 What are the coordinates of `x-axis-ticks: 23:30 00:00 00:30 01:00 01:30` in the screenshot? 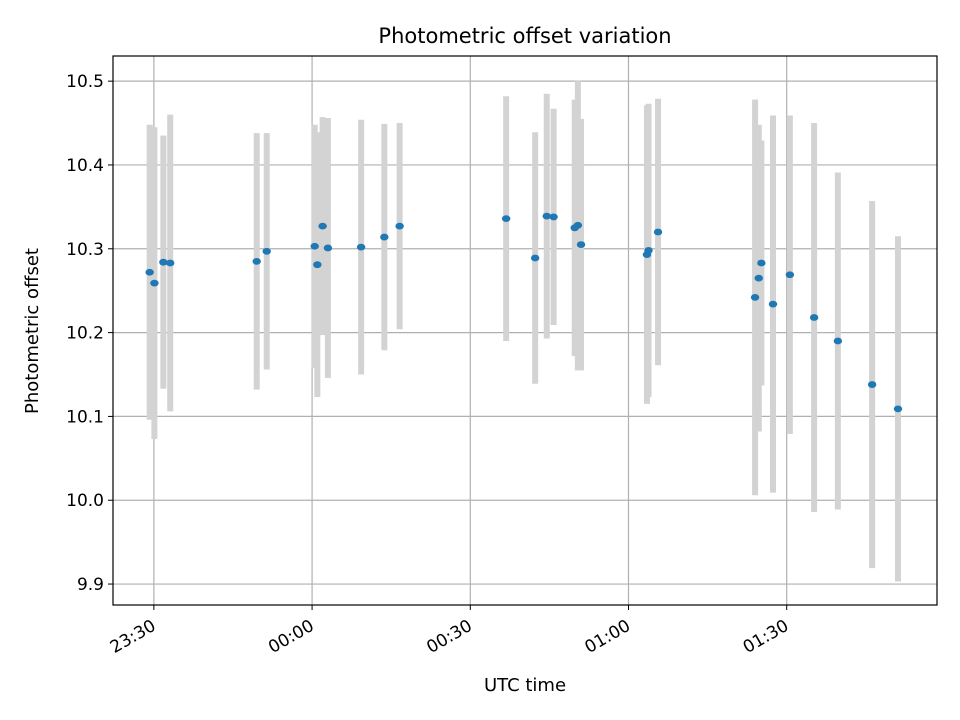 It's located at (449, 631).